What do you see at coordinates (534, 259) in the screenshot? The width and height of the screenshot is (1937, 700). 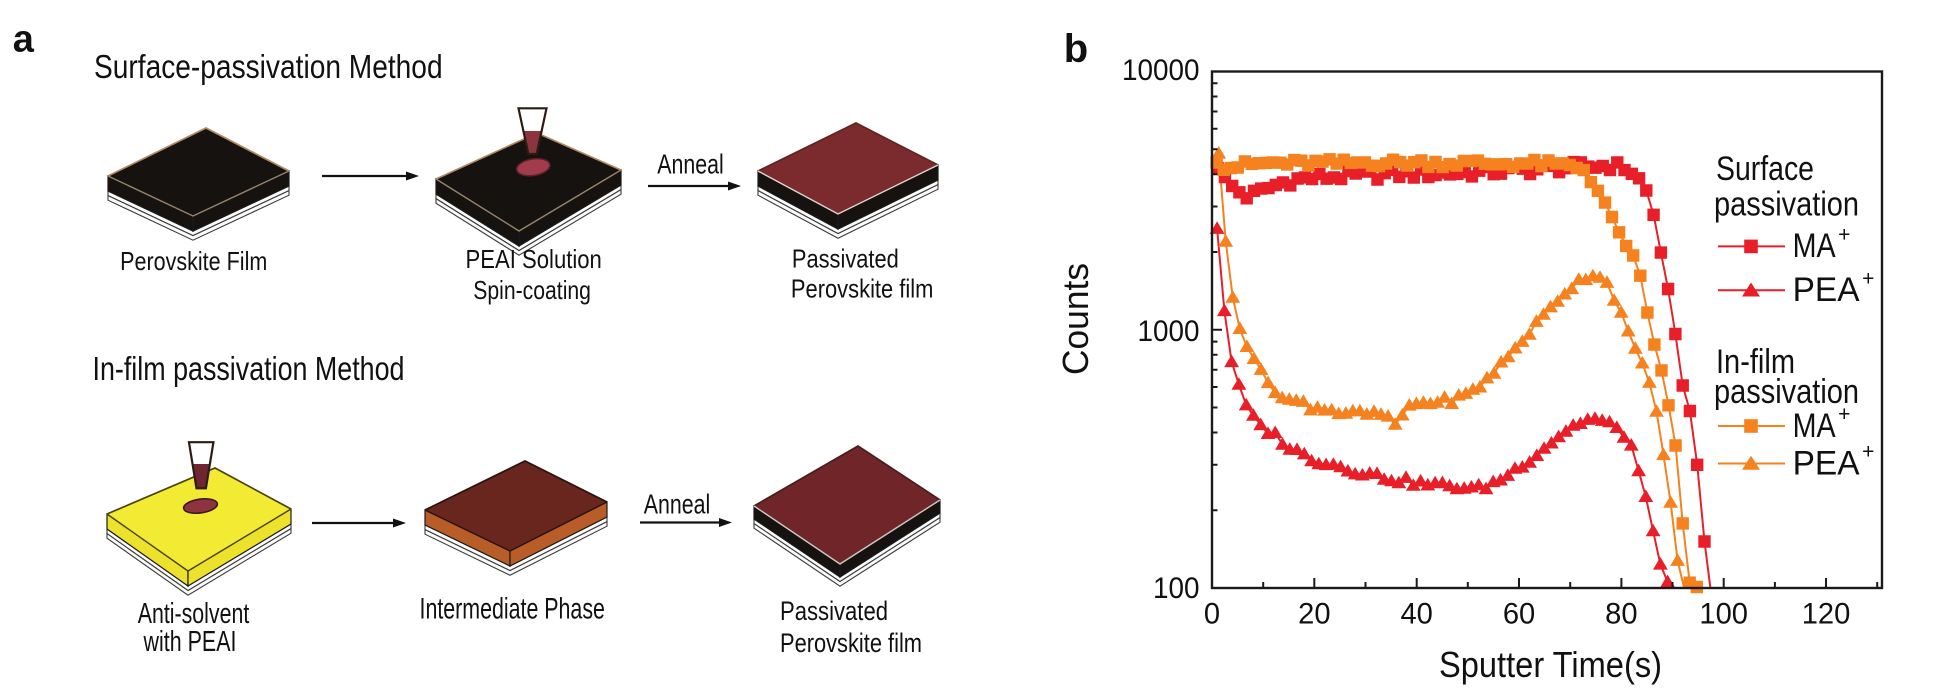 I see `svg-text: PEAI Solution` at bounding box center [534, 259].